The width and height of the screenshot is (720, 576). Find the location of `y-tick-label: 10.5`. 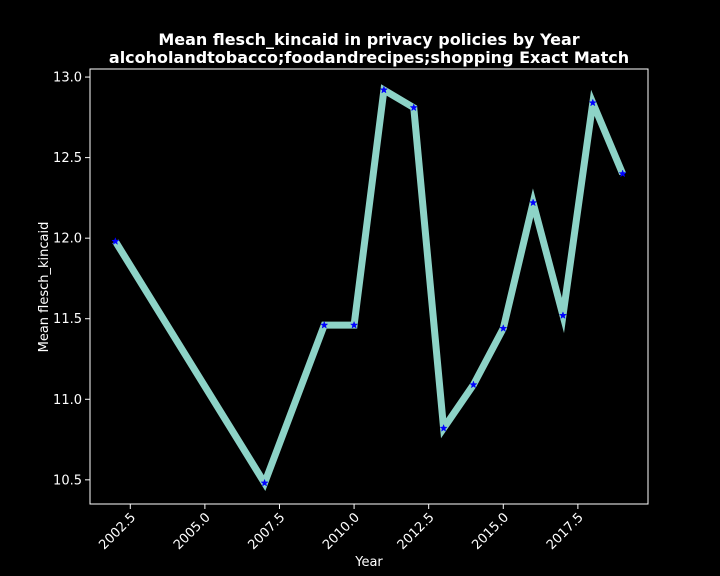

y-tick-label: 10.5 is located at coordinates (67, 480).